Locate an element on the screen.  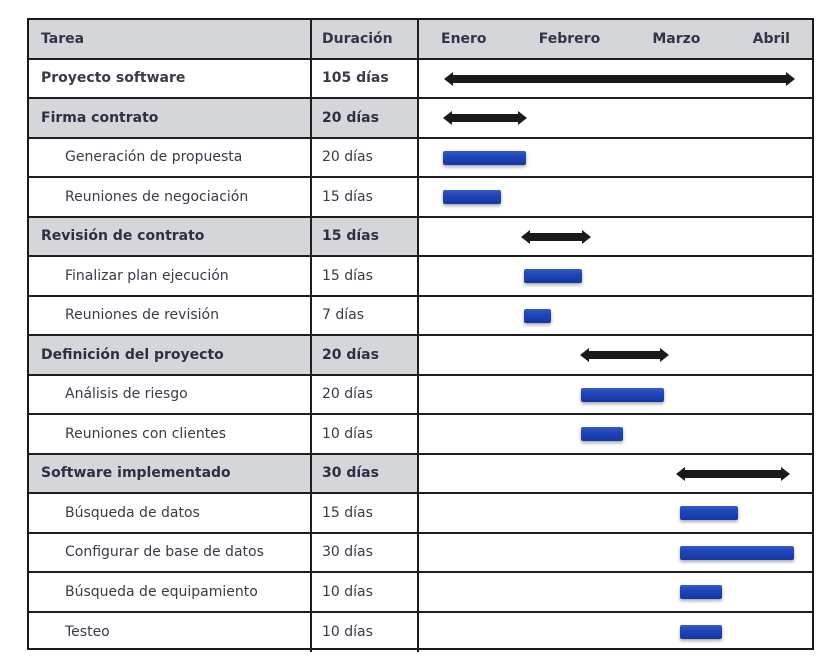
table-row: Reuniones de revisión 7 días is located at coordinates (420, 316).